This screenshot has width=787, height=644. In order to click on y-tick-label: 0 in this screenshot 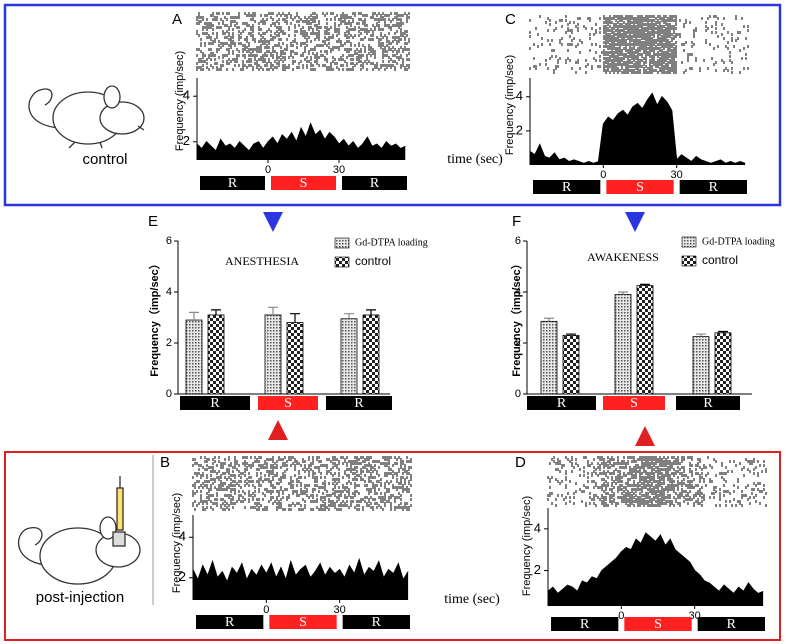, I will do `click(169, 394)`.